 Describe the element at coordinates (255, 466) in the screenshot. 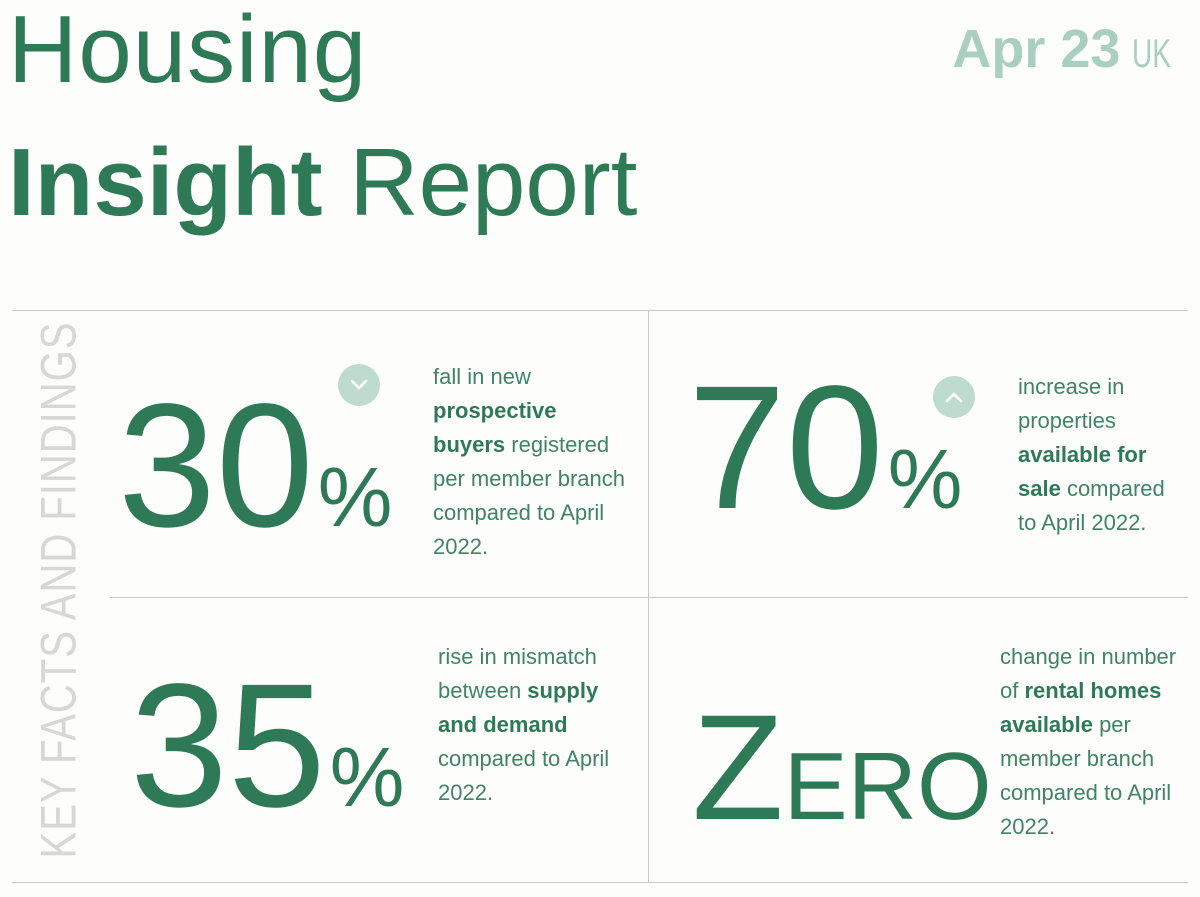

I see `fact-1-value: 30%` at that location.